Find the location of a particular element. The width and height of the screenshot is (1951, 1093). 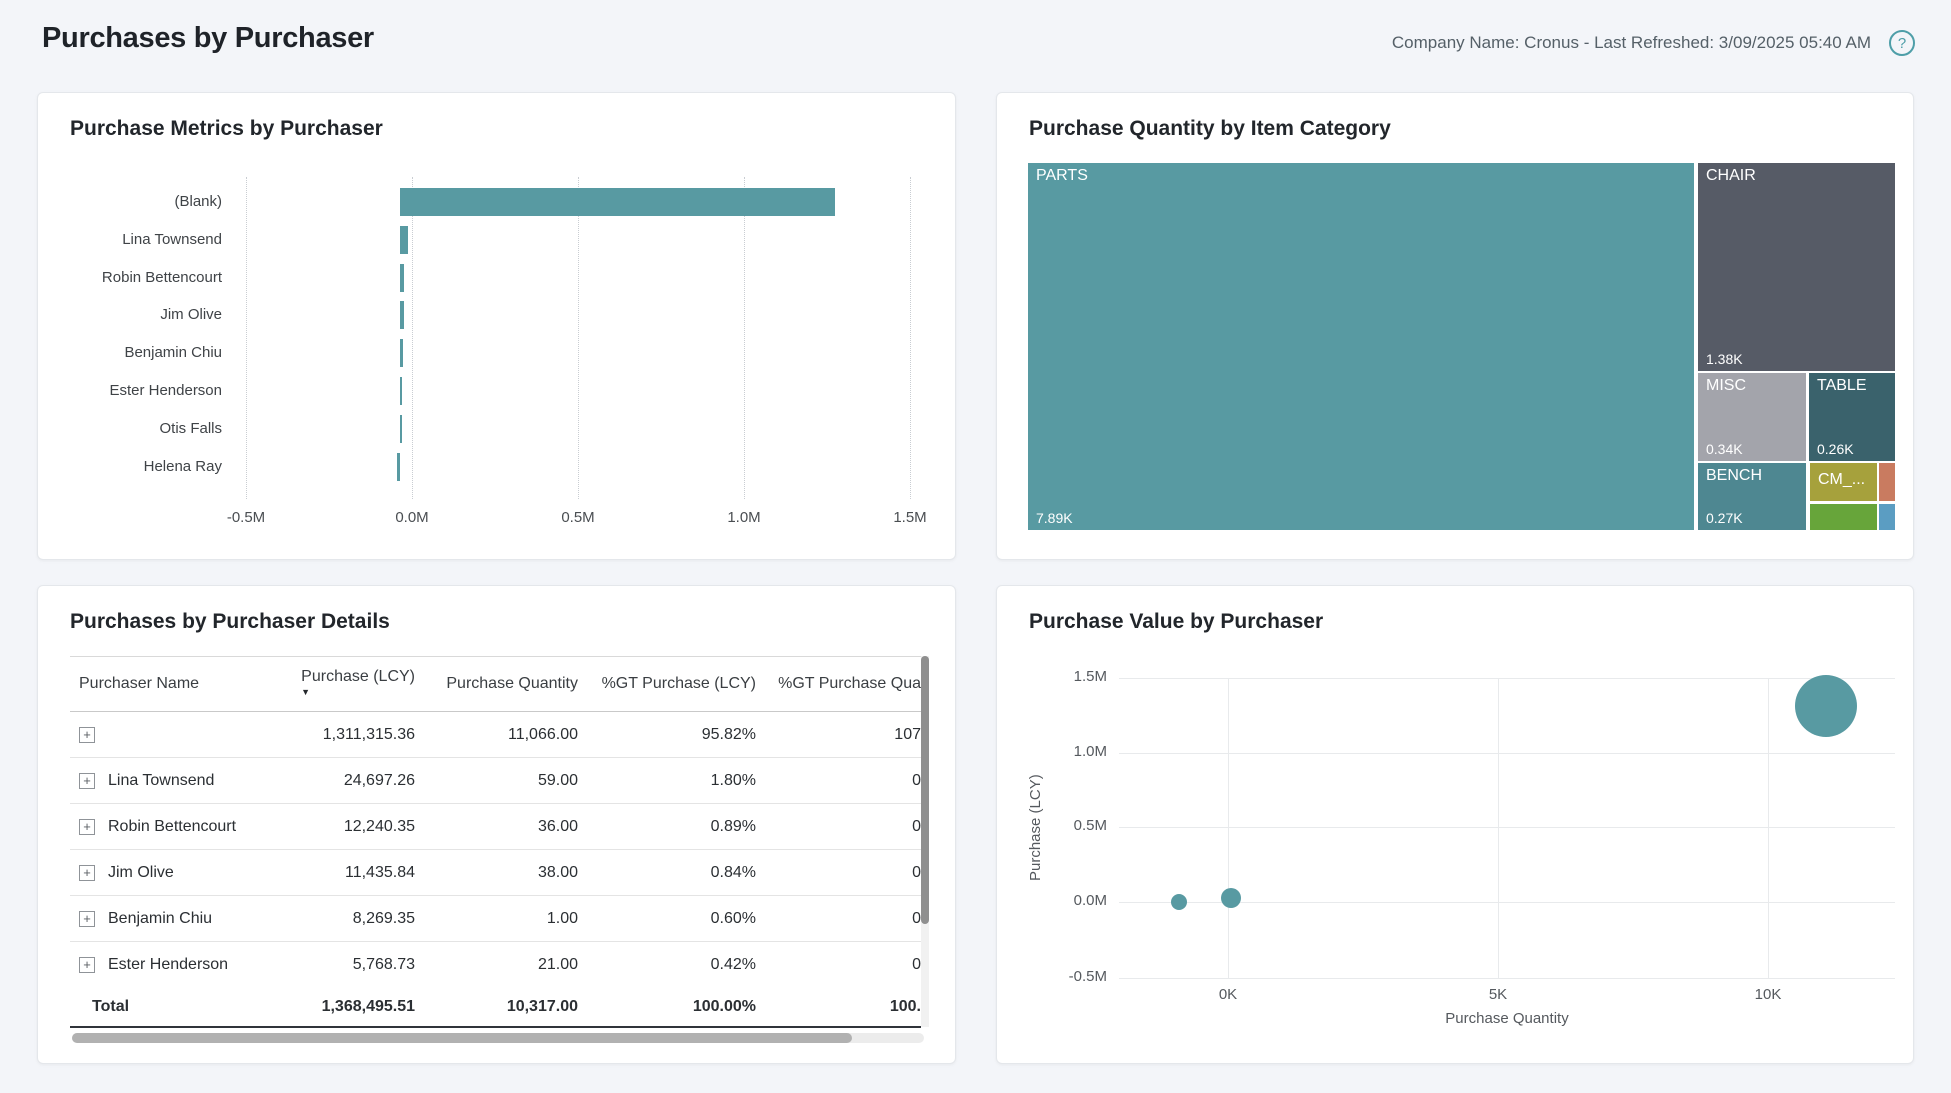

x-axis-label: Purchase Quantity is located at coordinates (1507, 1018).